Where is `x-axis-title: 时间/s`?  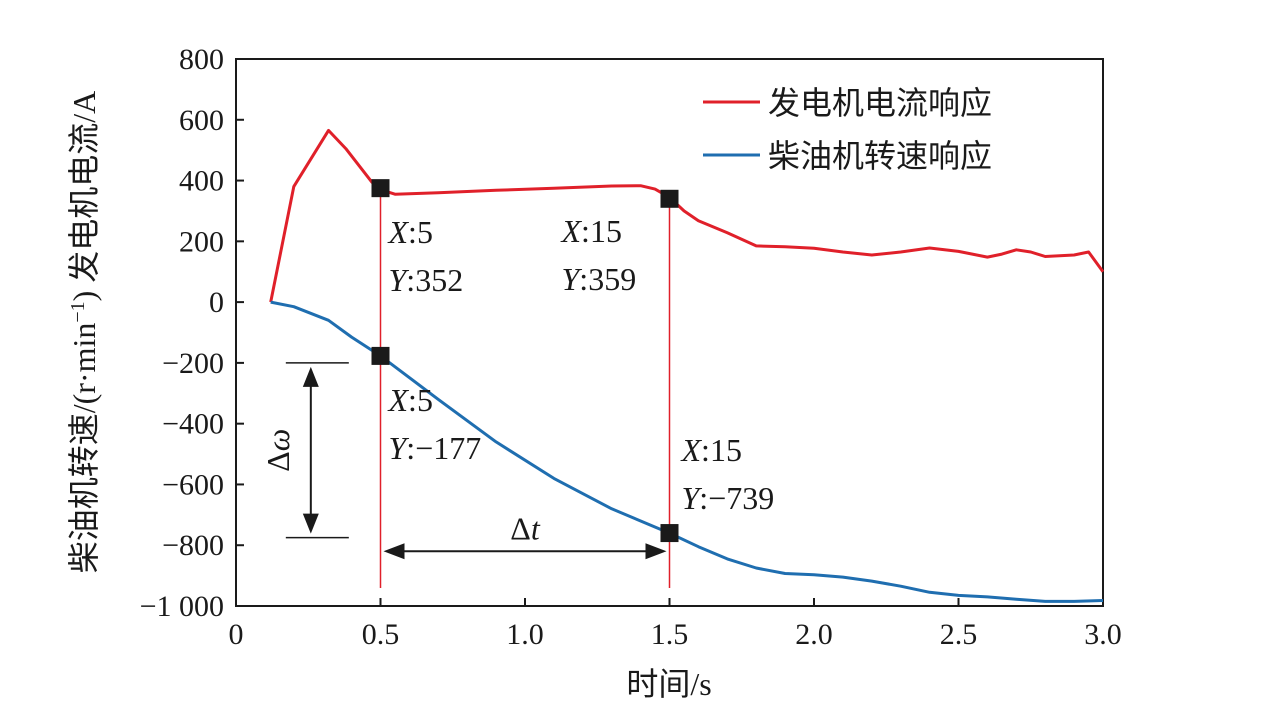
x-axis-title: 时间/s is located at coordinates (668, 684).